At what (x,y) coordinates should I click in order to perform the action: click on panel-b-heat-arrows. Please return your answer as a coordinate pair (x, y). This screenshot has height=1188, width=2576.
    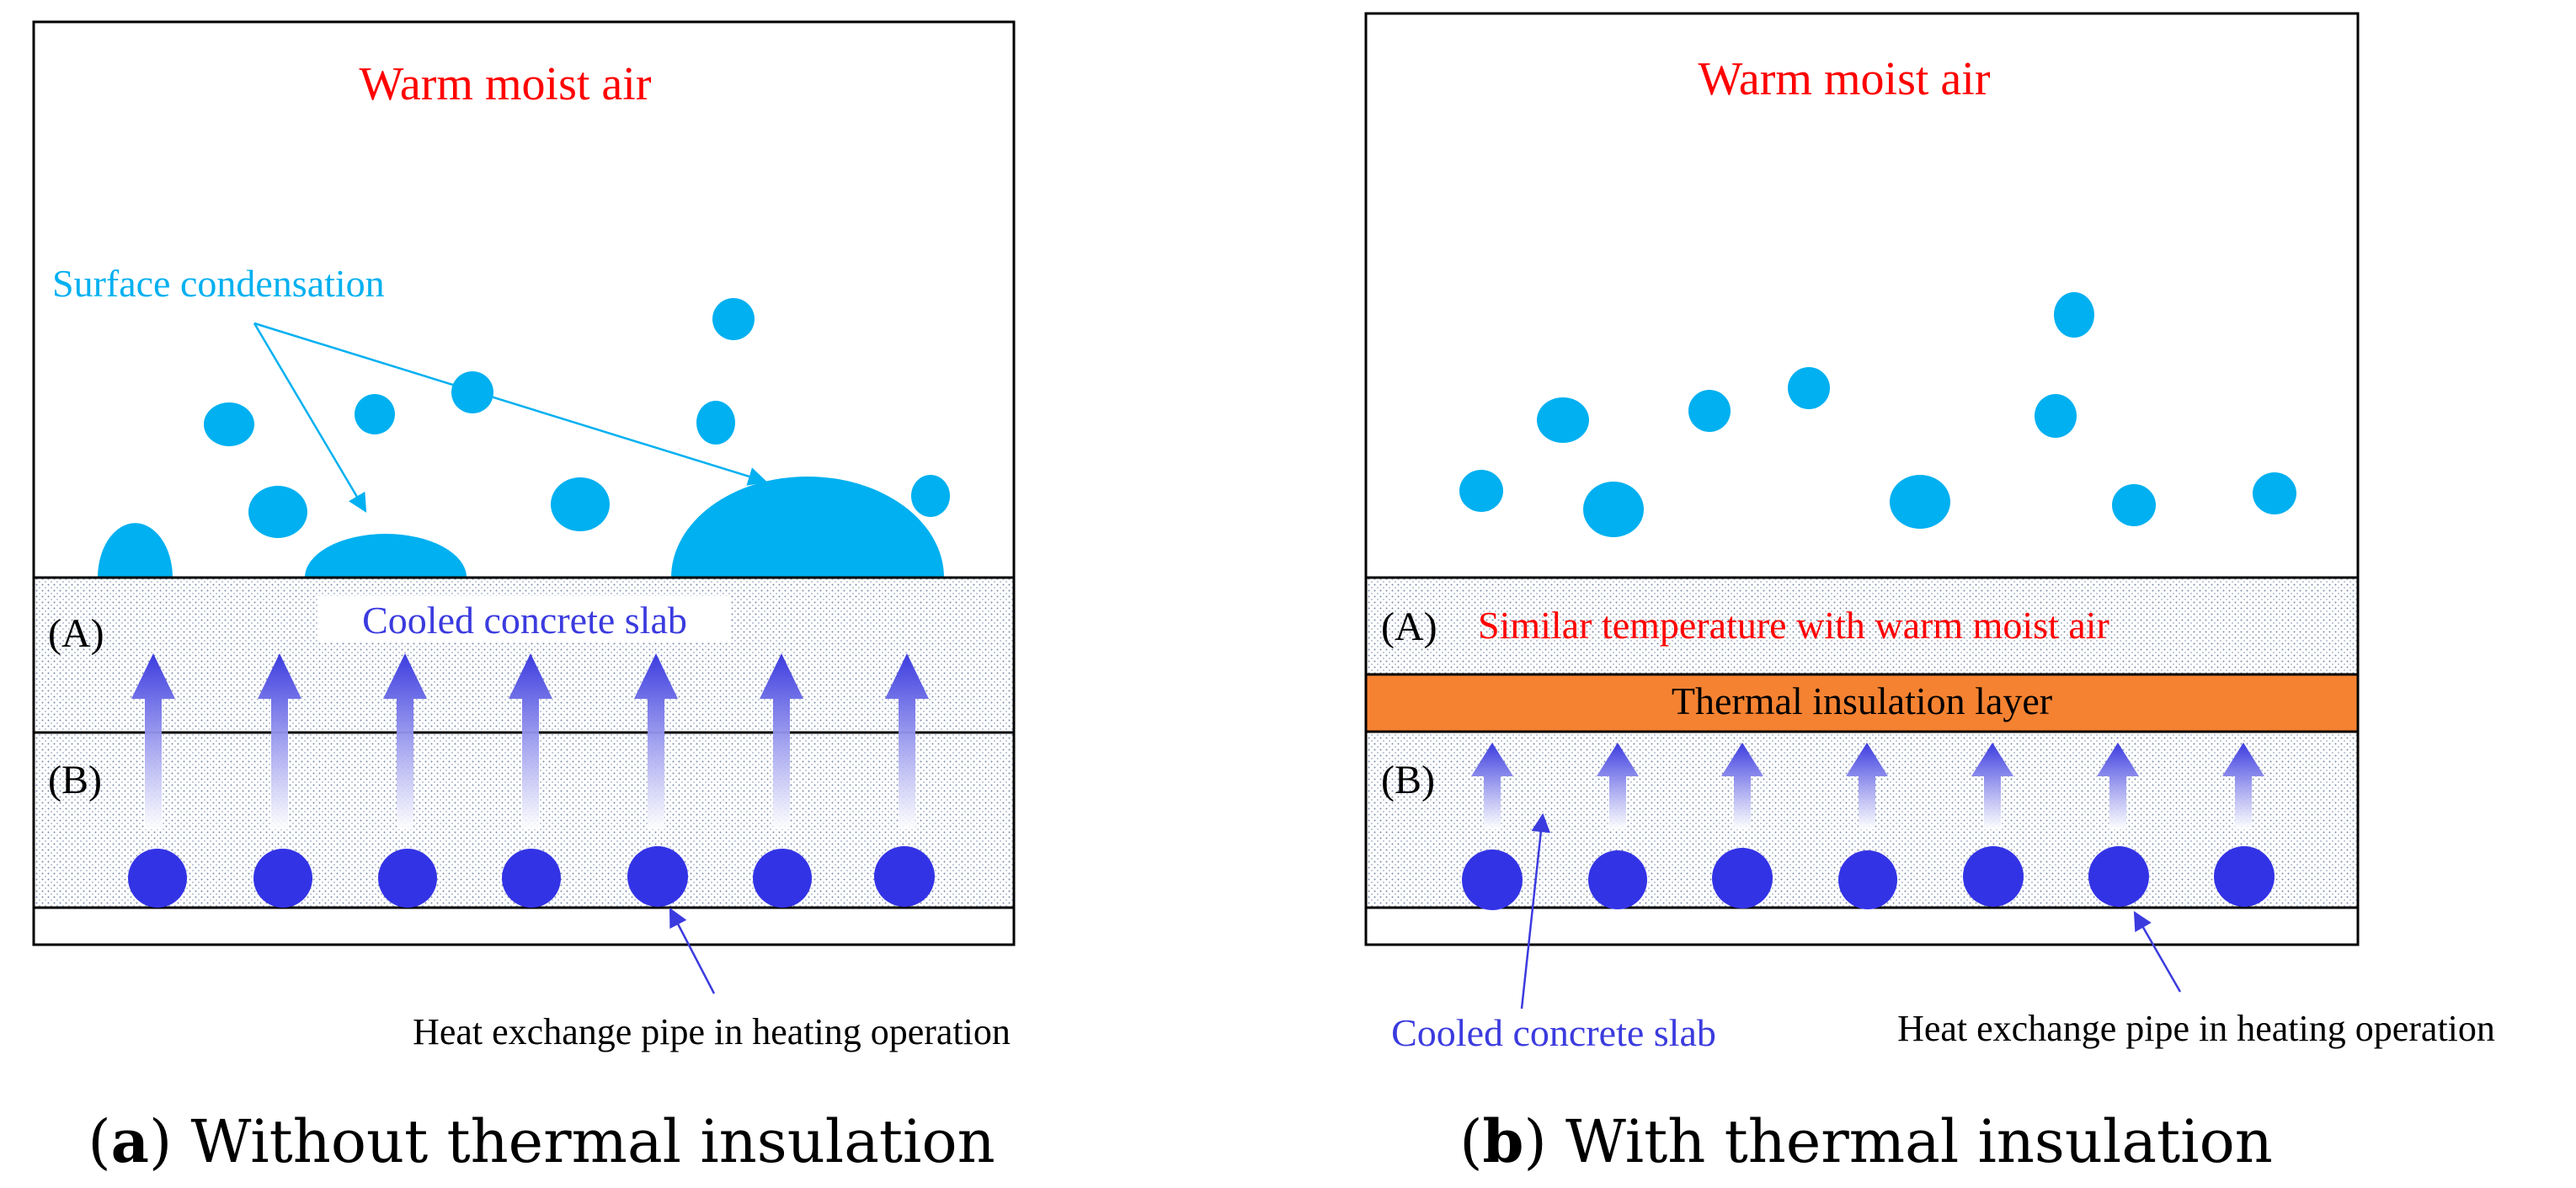
    Looking at the image, I should click on (1867, 786).